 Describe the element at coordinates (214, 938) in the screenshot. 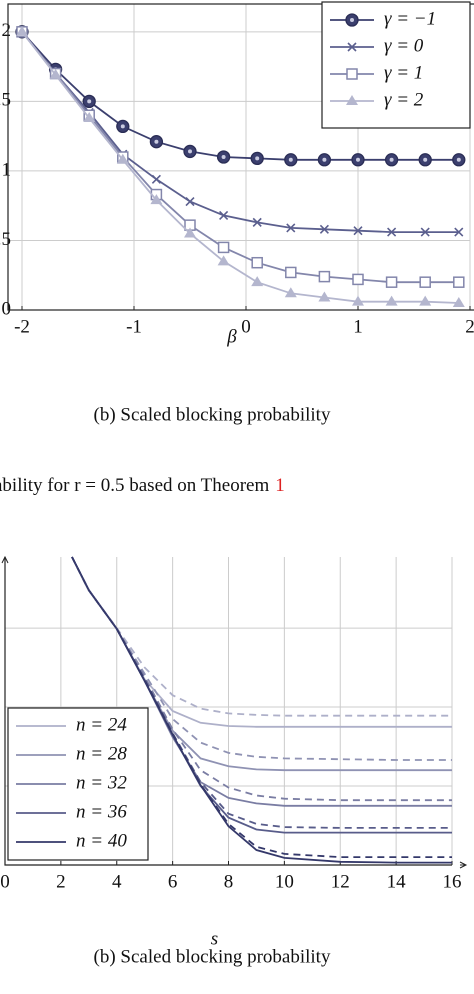

I see `x-axis-label: s` at that location.